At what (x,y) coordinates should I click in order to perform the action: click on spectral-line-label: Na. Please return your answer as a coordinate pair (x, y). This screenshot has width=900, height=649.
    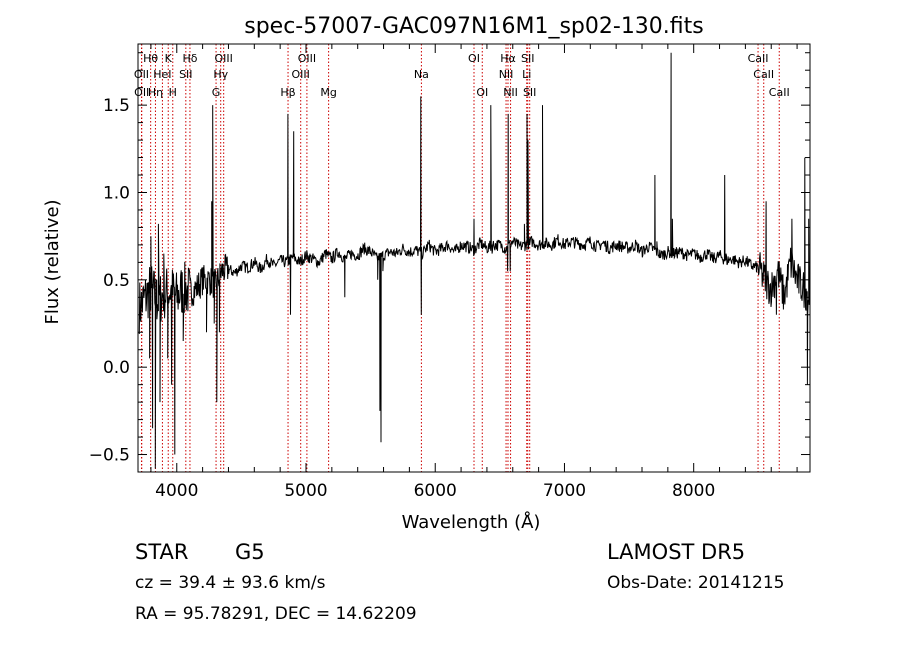
    Looking at the image, I should click on (421, 74).